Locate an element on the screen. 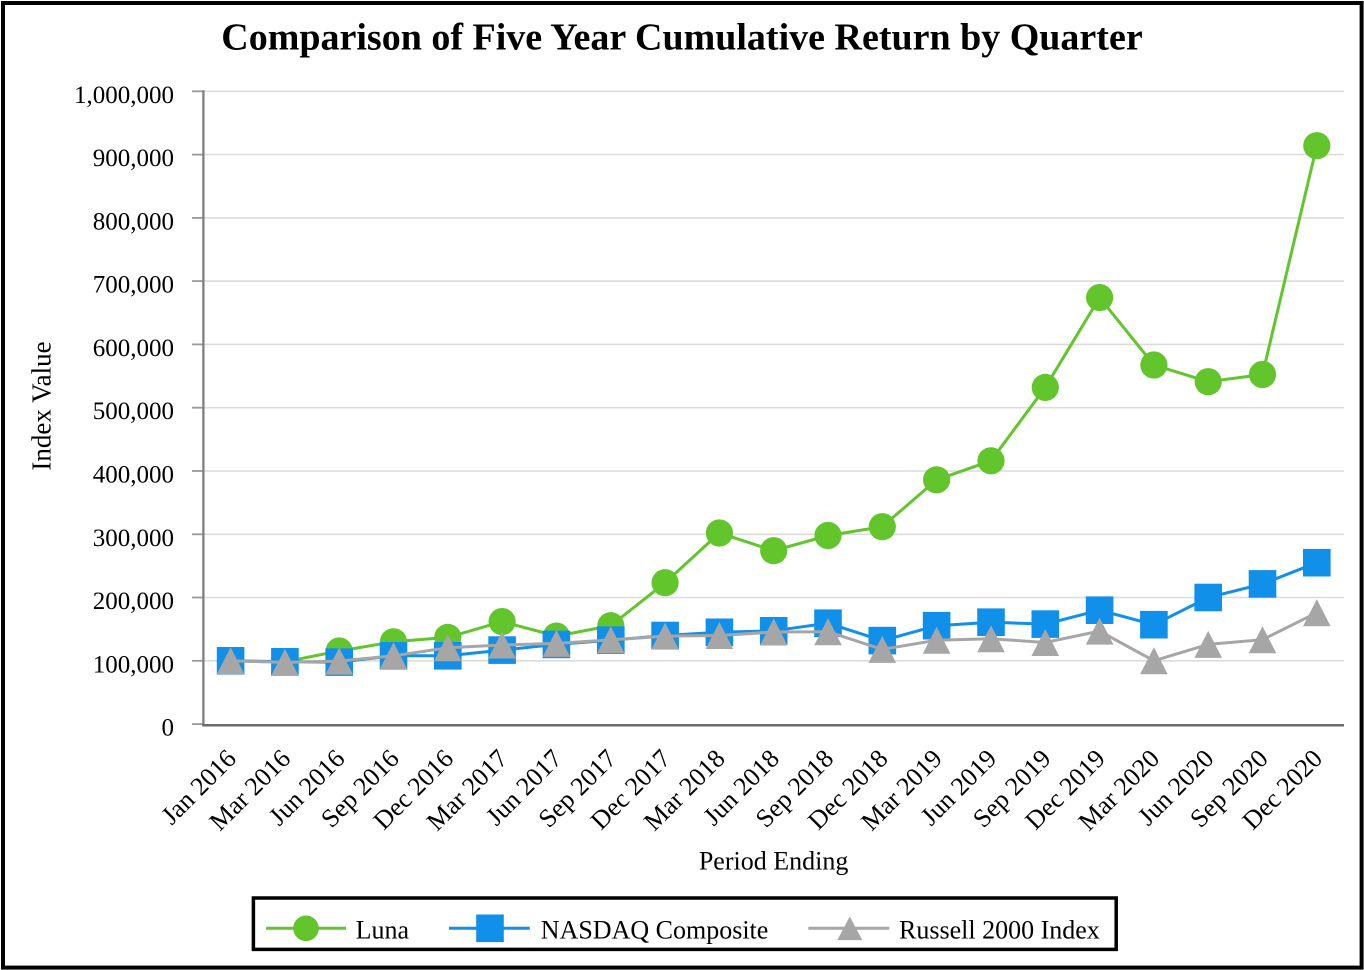 This screenshot has height=970, width=1364. svg-text: Russell 2000 Index is located at coordinates (999, 930).